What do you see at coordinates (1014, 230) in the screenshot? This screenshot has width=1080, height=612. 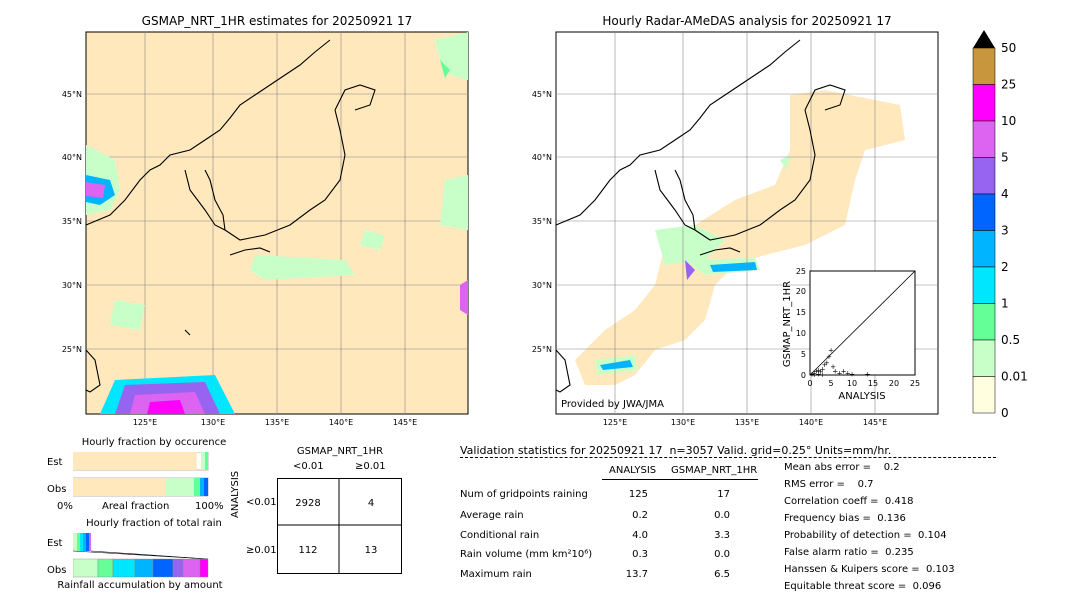 I see `colorbar-labels: 50 25 10 5 4 3 2 1 0.5 0.01 0` at bounding box center [1014, 230].